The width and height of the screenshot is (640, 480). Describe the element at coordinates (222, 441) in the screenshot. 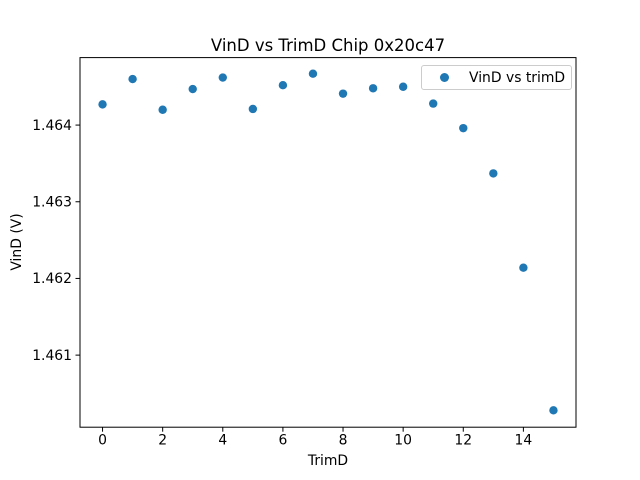

I see `x-tick-label: 4` at that location.